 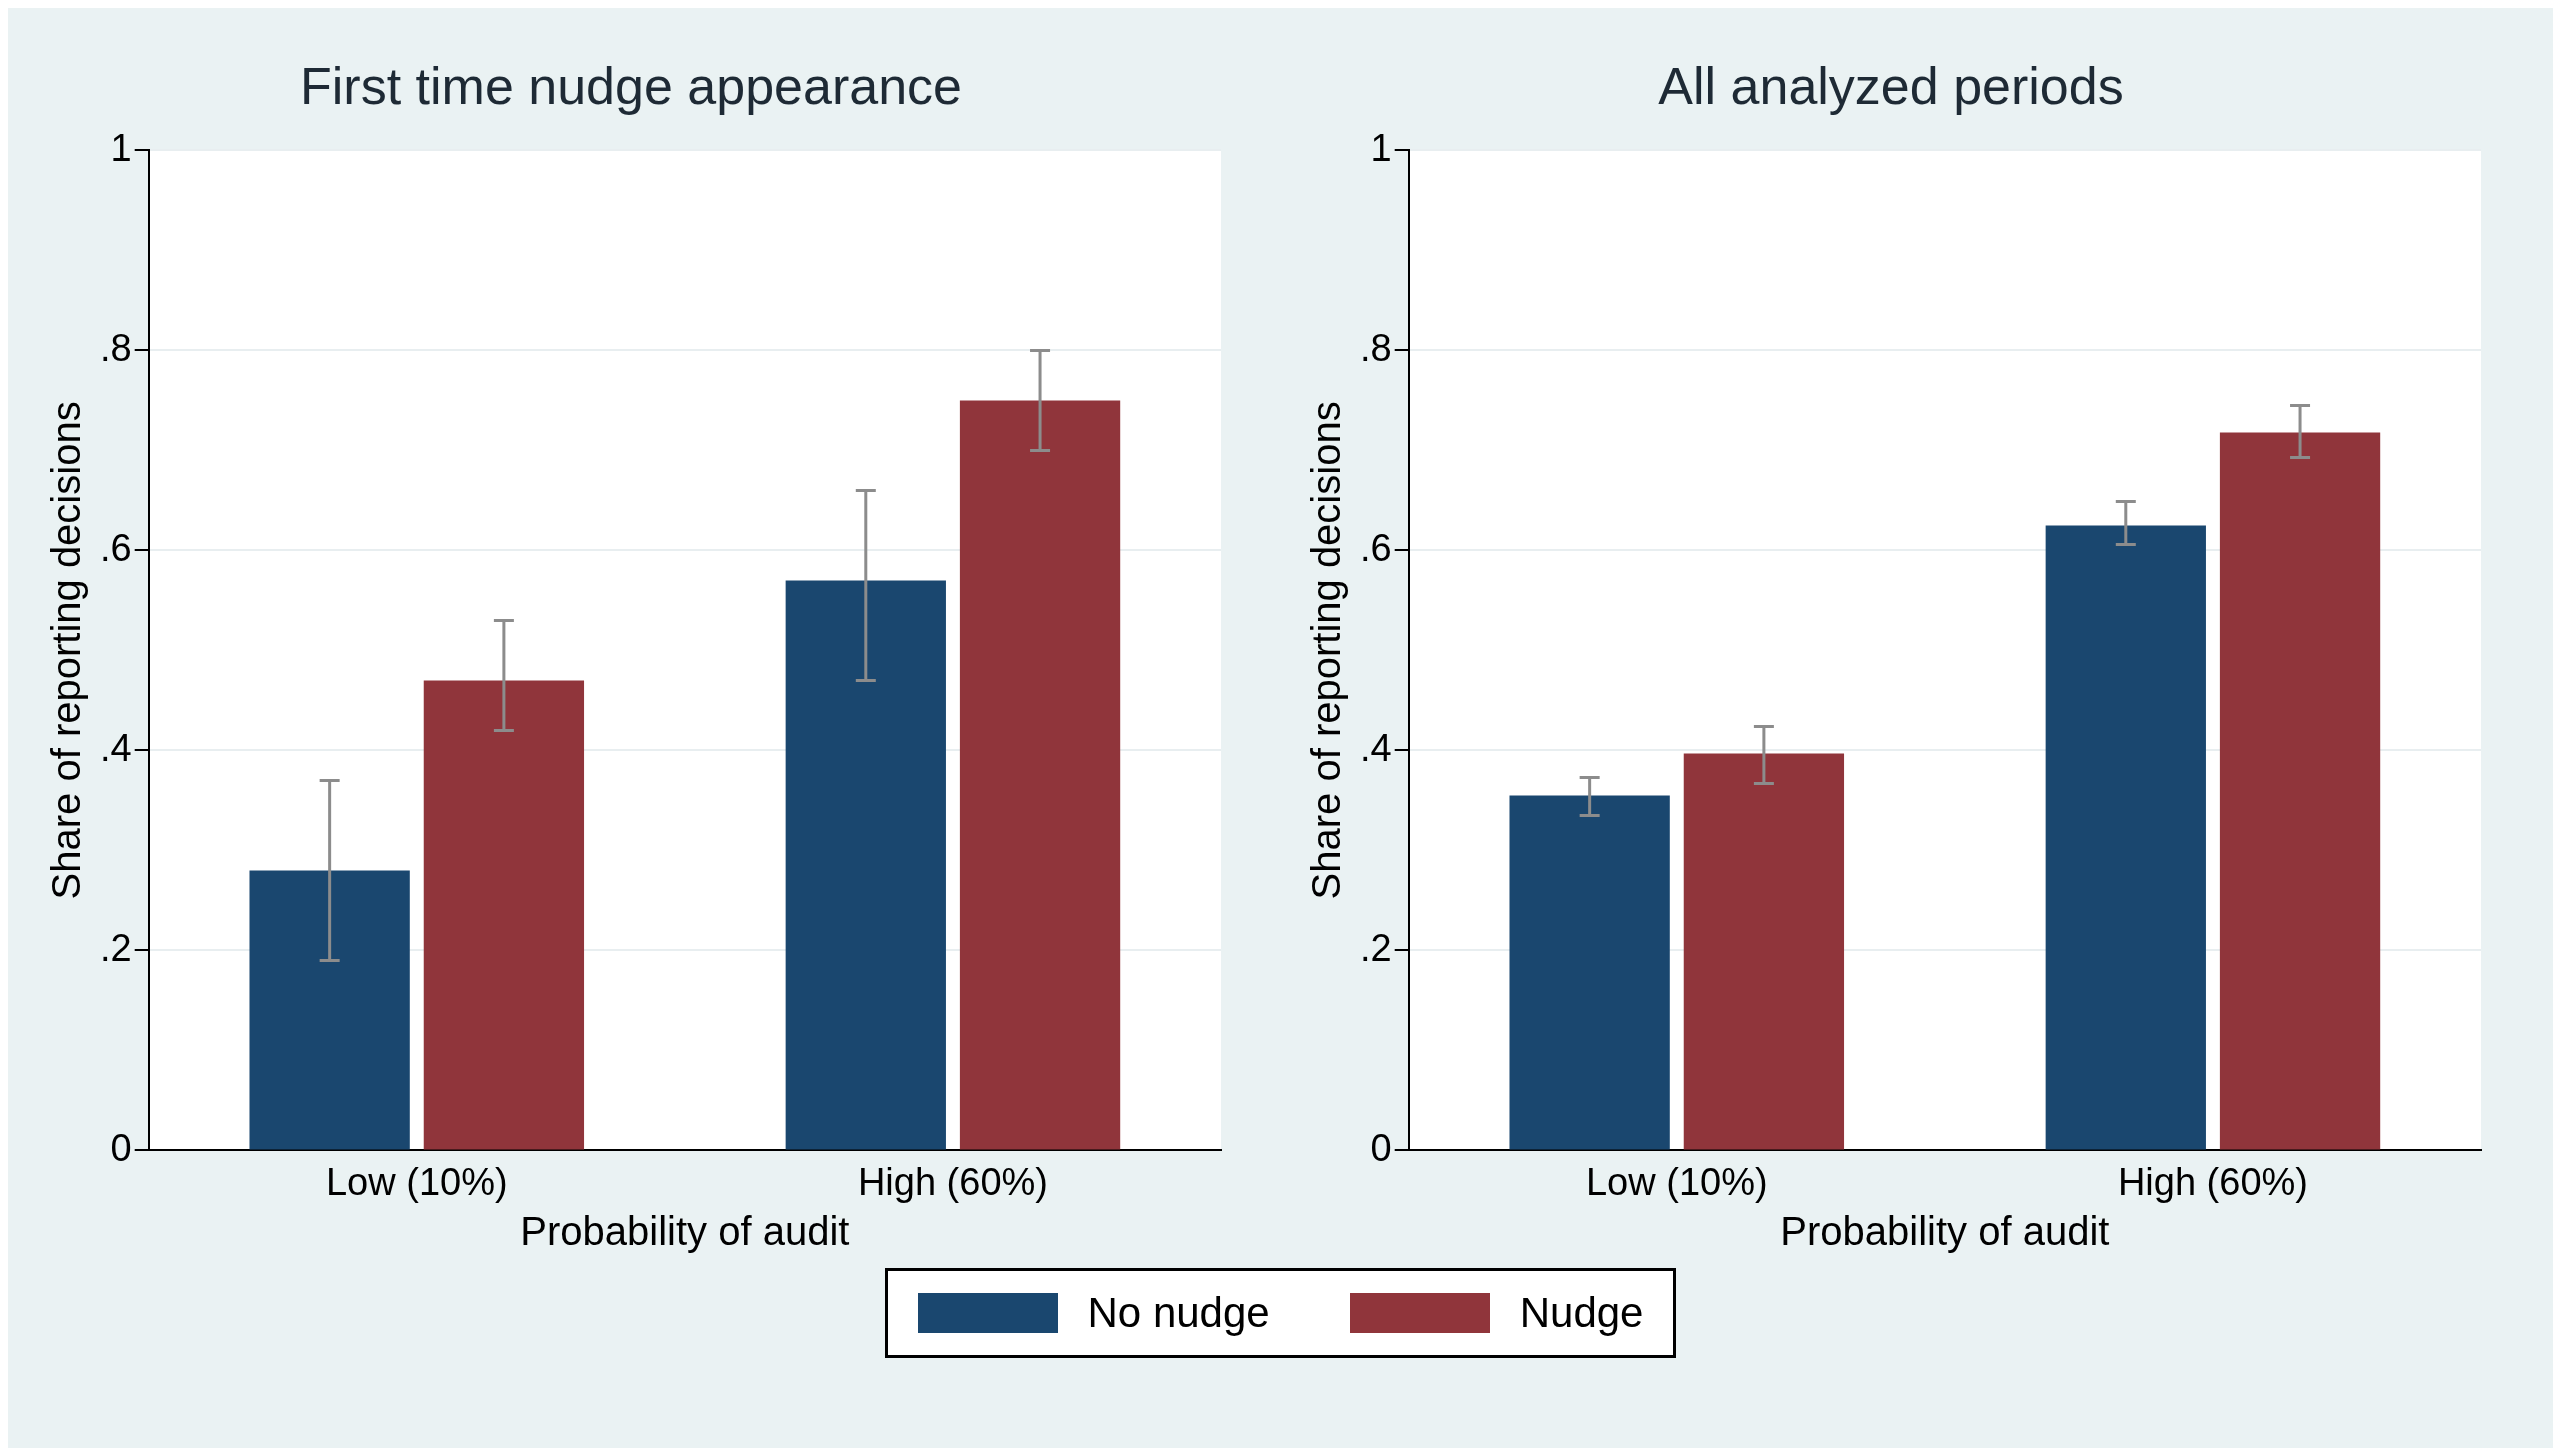 What do you see at coordinates (1890, 85) in the screenshot?
I see `chart-title: All analyzed periods` at bounding box center [1890, 85].